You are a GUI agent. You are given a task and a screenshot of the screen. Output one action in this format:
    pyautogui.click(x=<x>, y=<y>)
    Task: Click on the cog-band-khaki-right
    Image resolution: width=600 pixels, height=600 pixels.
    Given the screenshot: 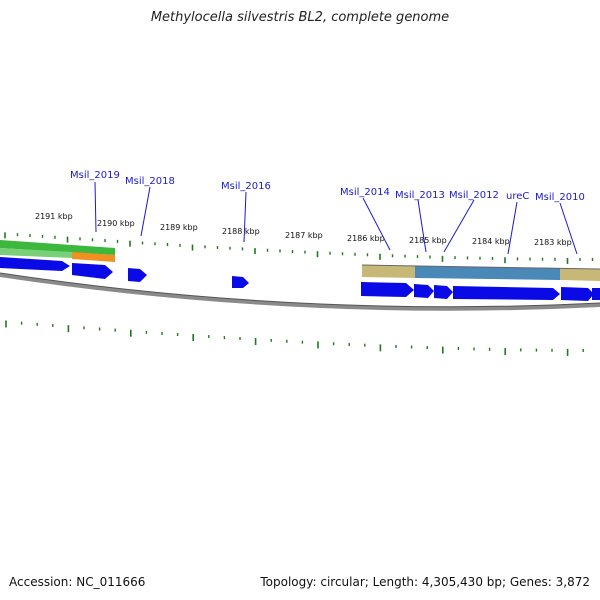 What is the action you would take?
    pyautogui.click(x=580, y=274)
    